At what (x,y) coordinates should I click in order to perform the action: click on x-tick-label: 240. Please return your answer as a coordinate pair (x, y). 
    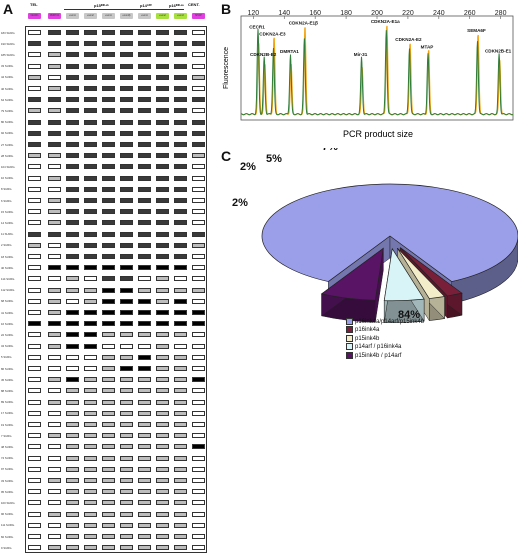
    Looking at the image, I should click on (439, 13).